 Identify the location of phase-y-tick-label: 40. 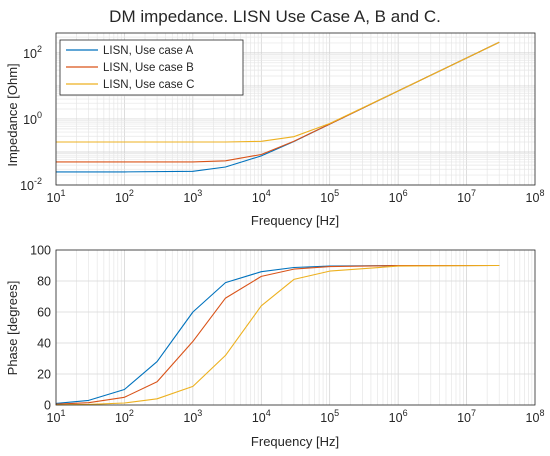
(44, 344).